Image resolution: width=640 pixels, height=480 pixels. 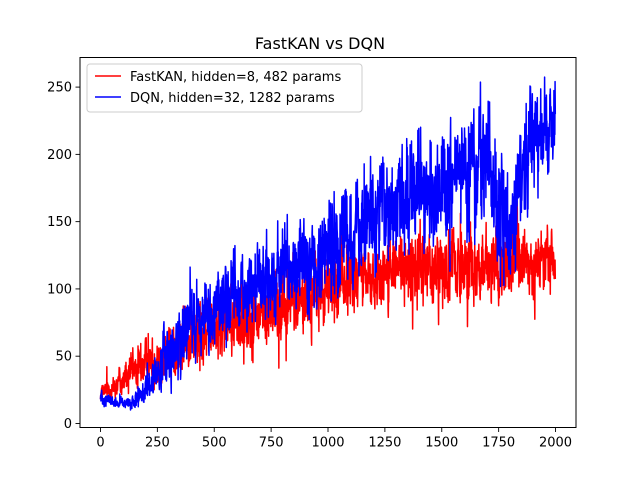 I want to click on legend-label-fastkan: FastKAN, hidden=8, 482 params, so click(x=235, y=77).